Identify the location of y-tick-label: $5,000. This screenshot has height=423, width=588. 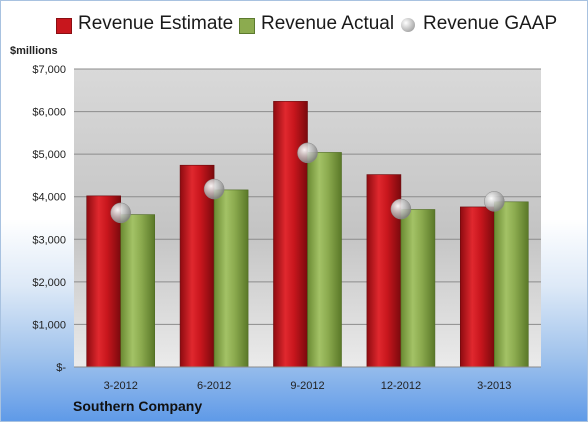
(49, 155).